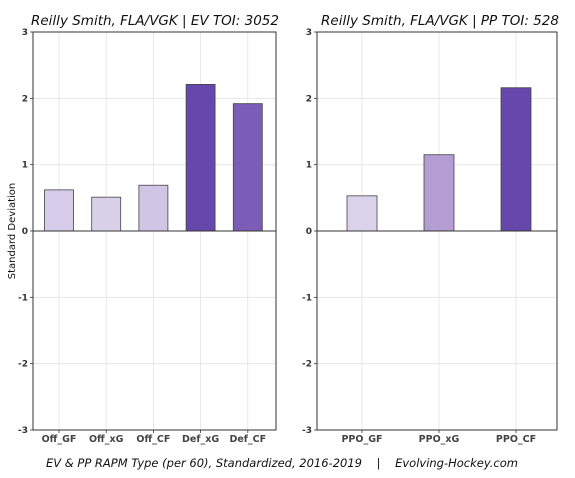 The width and height of the screenshot is (575, 478). Describe the element at coordinates (439, 439) in the screenshot. I see `x-tick-label: PPO_xG` at that location.